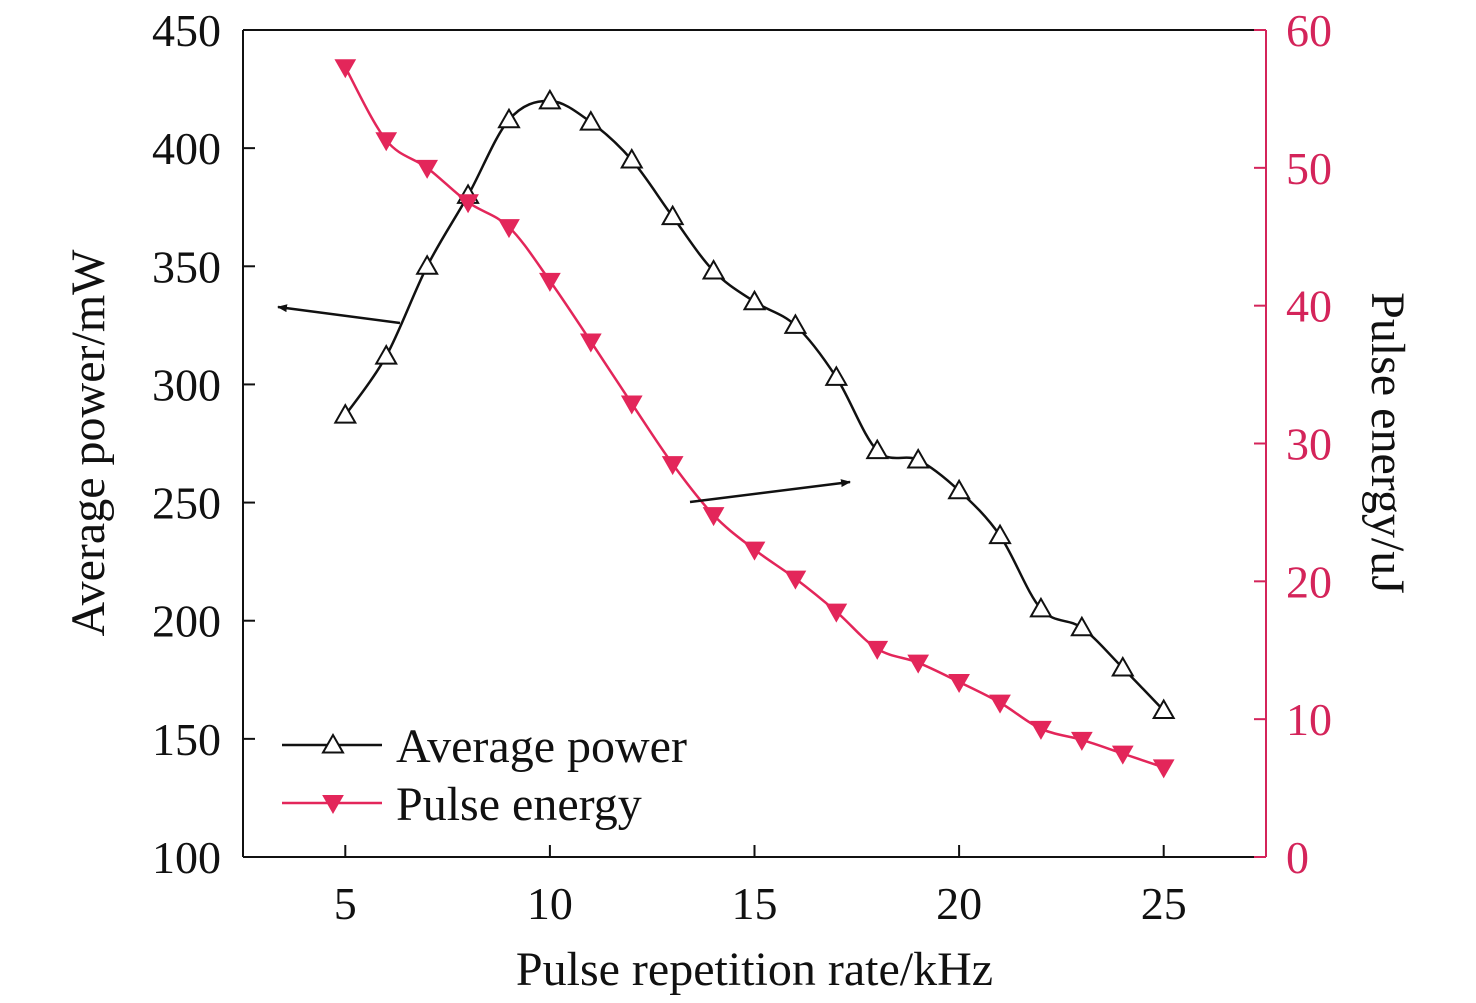 The width and height of the screenshot is (1476, 1003). What do you see at coordinates (186, 148) in the screenshot?
I see `y-left-tick-label: 400` at bounding box center [186, 148].